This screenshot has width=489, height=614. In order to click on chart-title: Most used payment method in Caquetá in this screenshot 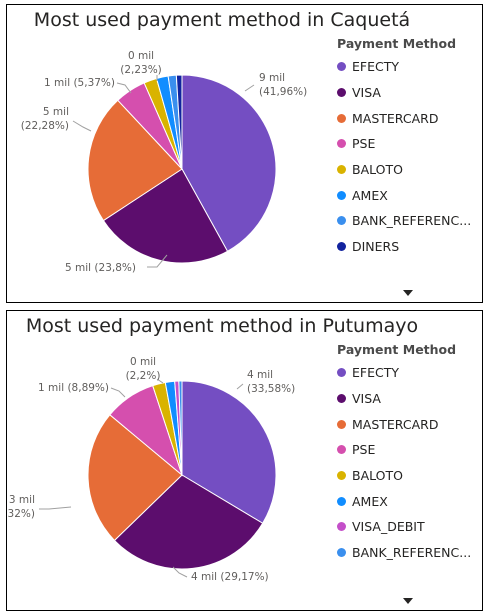, I will do `click(222, 20)`.